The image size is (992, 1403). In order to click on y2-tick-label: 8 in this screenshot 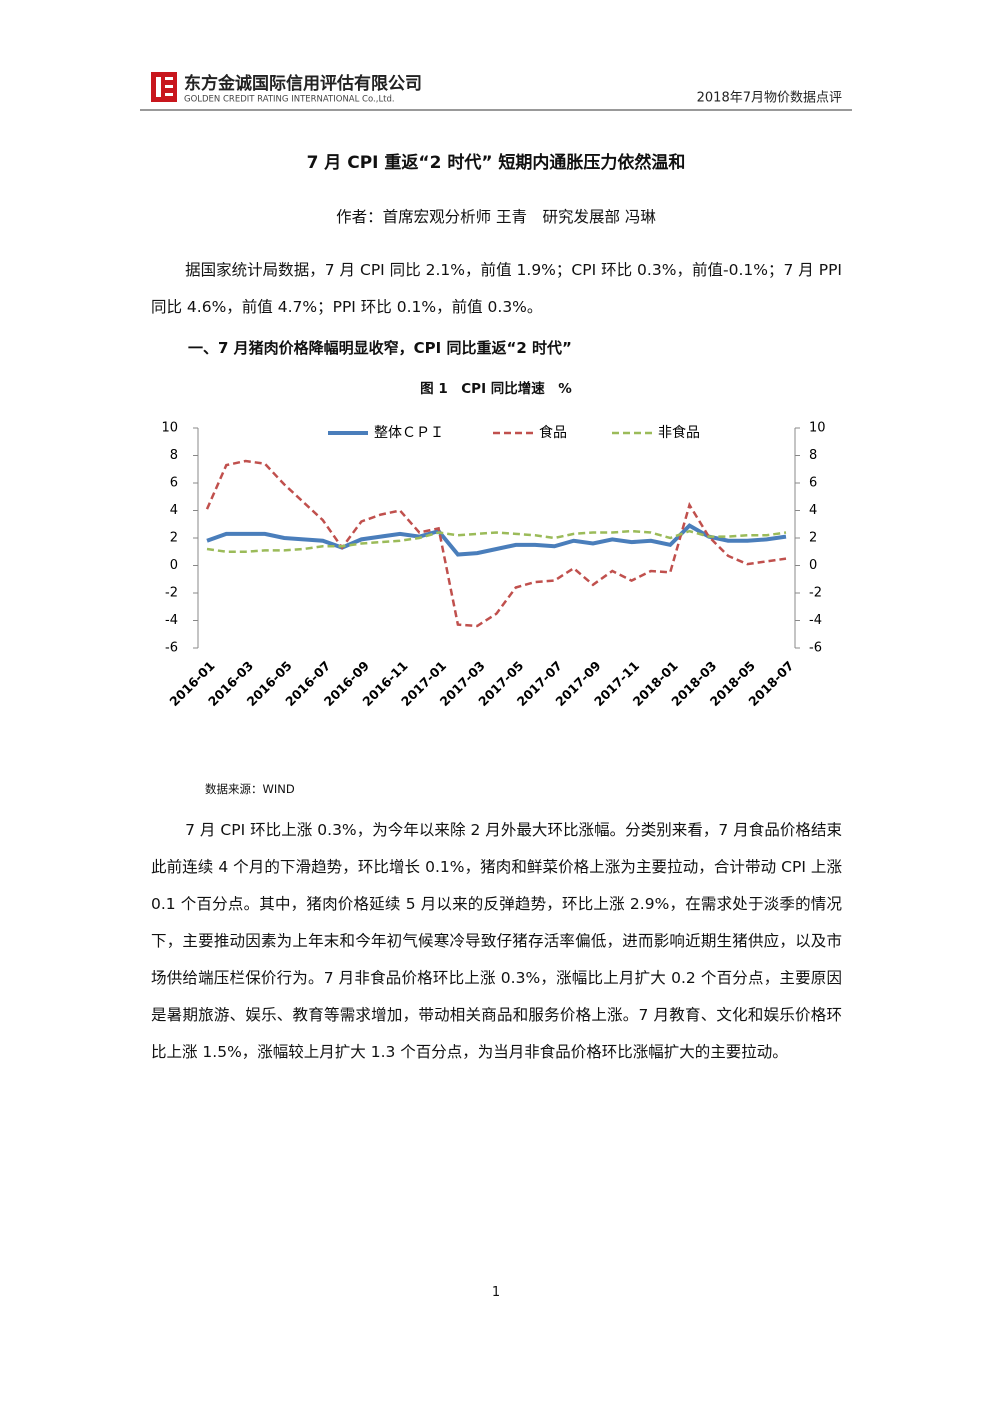, I will do `click(813, 455)`.